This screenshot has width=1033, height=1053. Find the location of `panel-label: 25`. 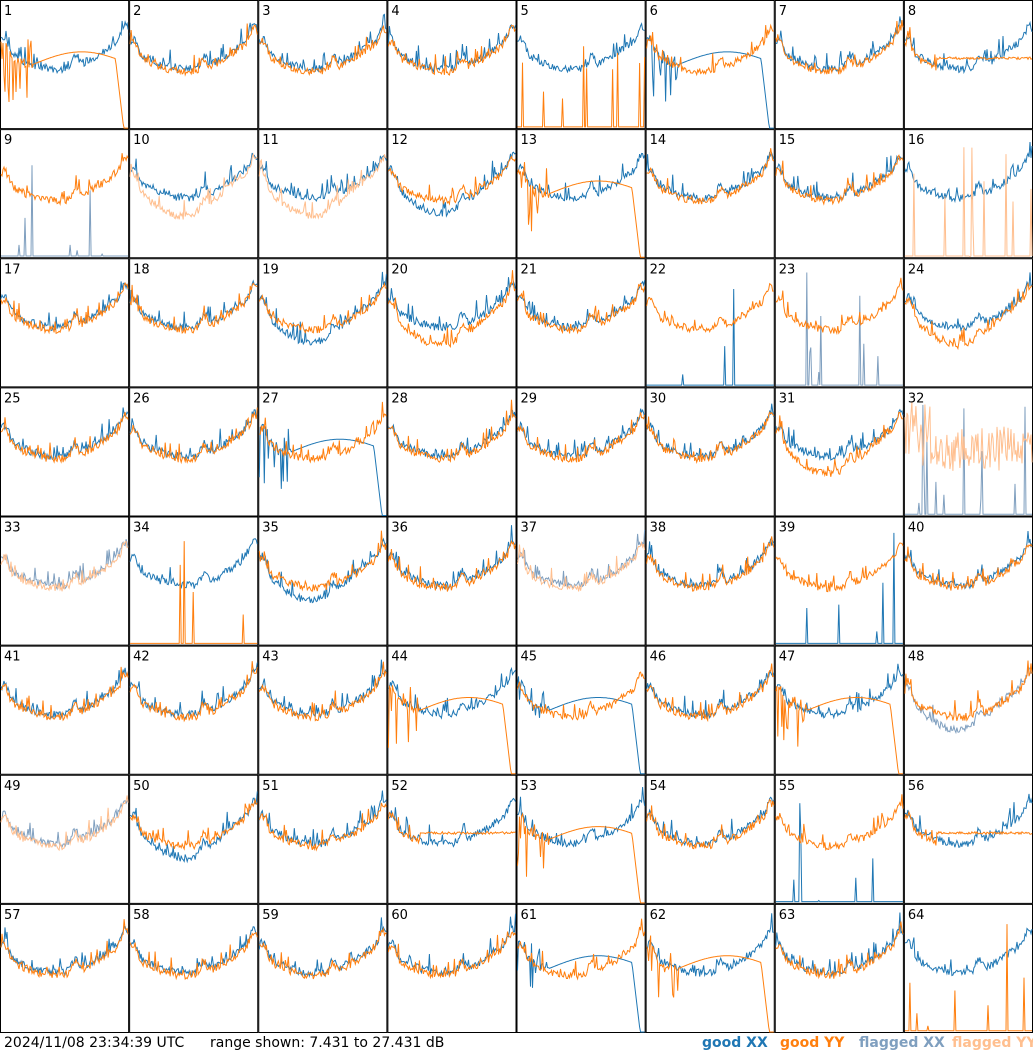

panel-label: 25 is located at coordinates (12, 398).